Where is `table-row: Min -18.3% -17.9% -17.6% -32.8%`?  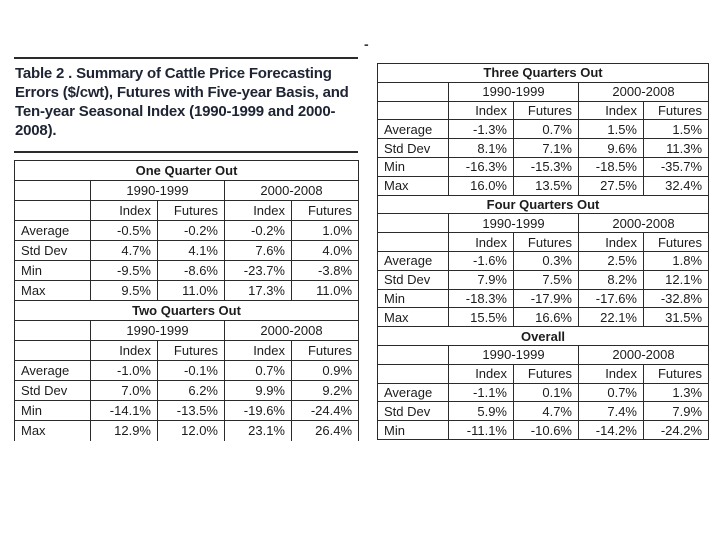
table-row: Min -18.3% -17.9% -17.6% -32.8% is located at coordinates (543, 298).